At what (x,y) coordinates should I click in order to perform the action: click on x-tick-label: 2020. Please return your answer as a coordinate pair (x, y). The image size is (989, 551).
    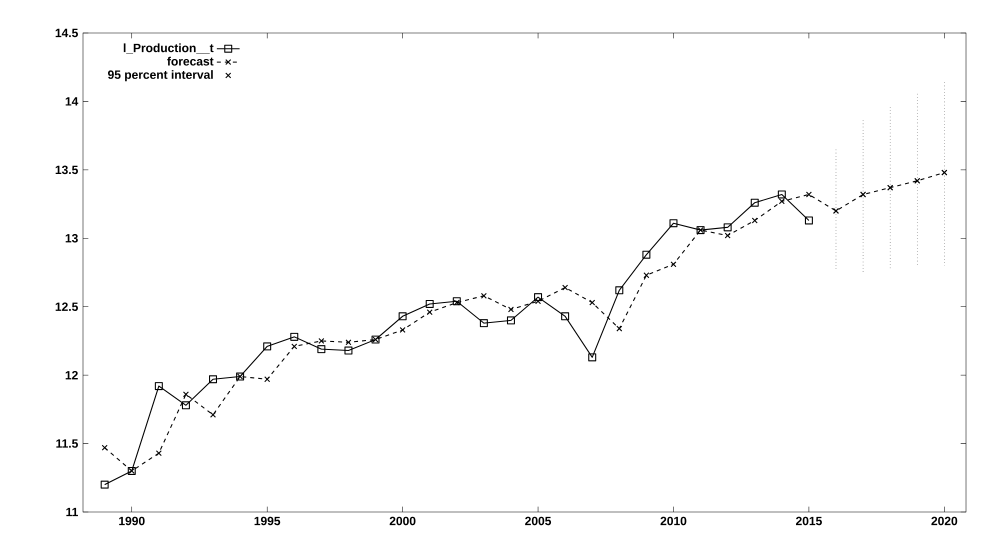
    Looking at the image, I should click on (944, 521).